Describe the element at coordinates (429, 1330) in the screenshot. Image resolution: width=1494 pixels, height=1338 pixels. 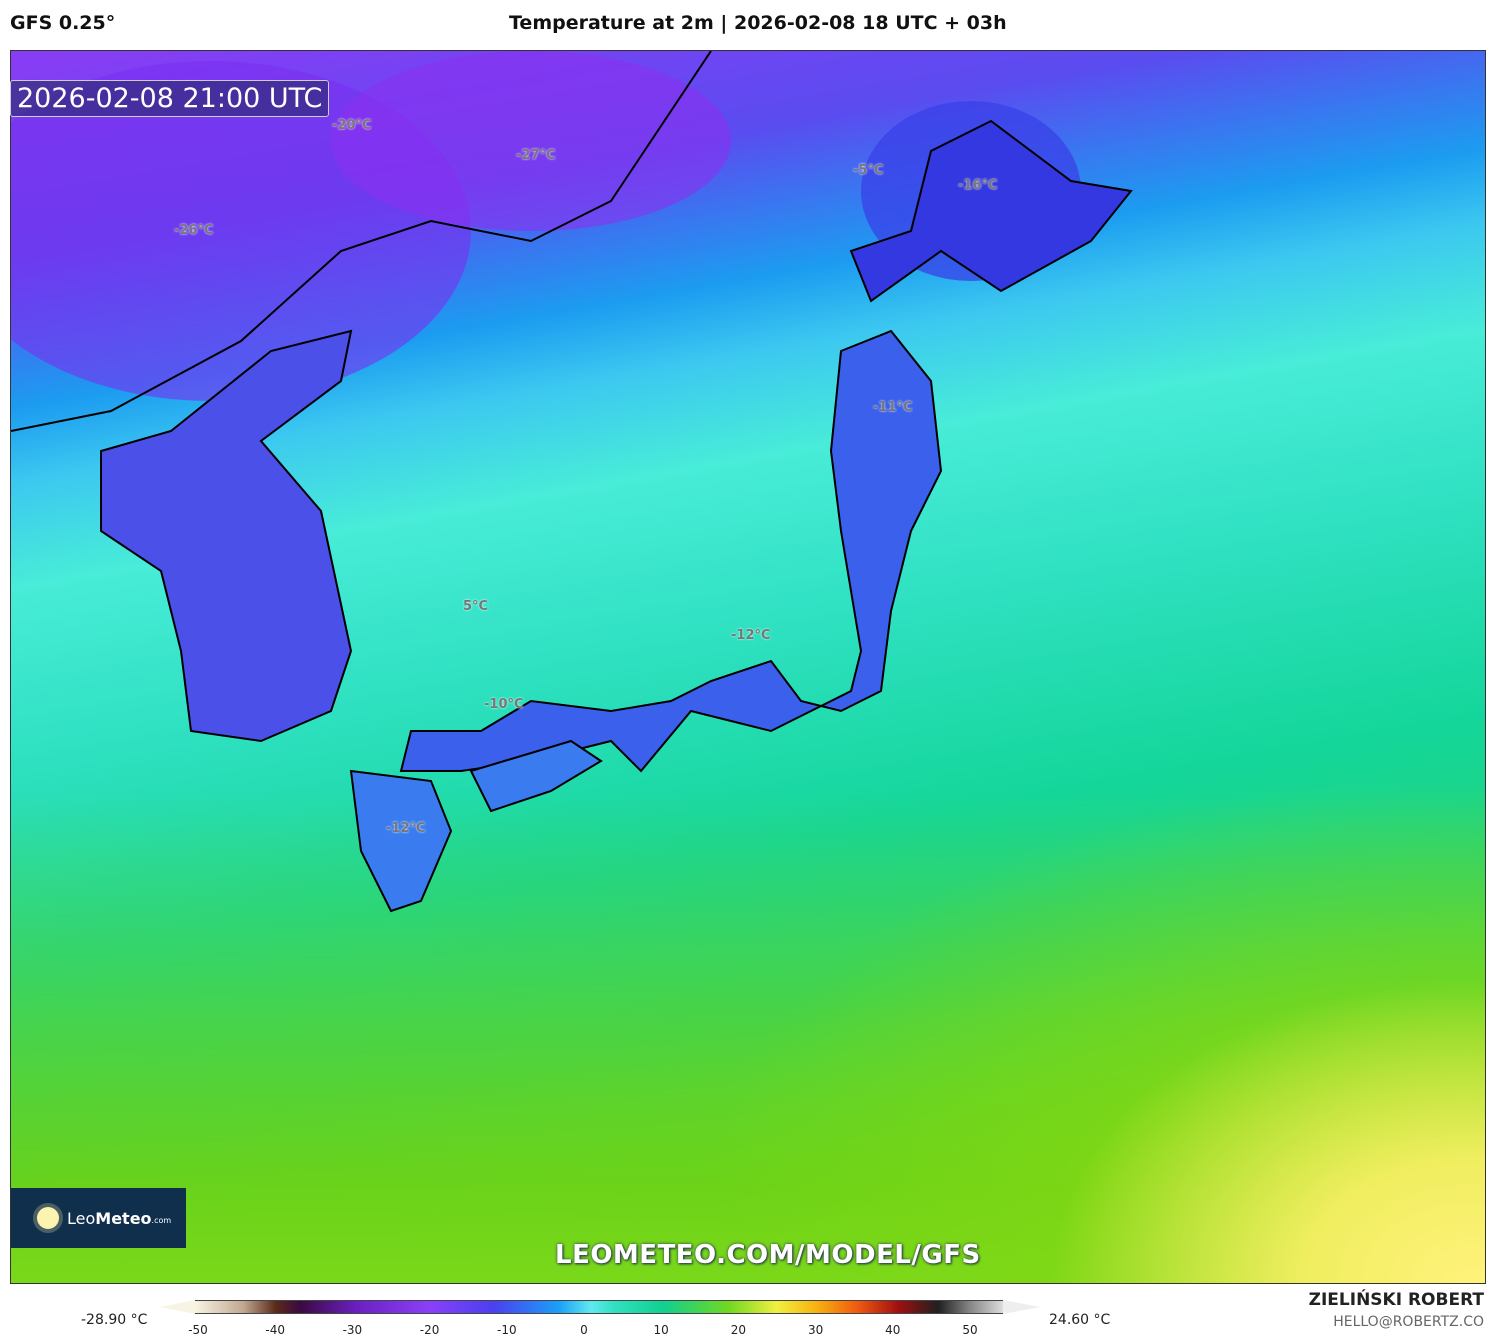
I see `colorbar-tick: -20` at that location.